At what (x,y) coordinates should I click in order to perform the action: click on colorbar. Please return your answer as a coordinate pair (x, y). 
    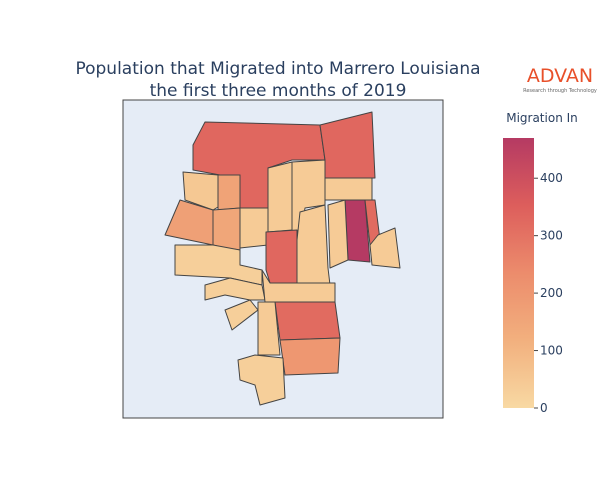
    Looking at the image, I should click on (518, 273).